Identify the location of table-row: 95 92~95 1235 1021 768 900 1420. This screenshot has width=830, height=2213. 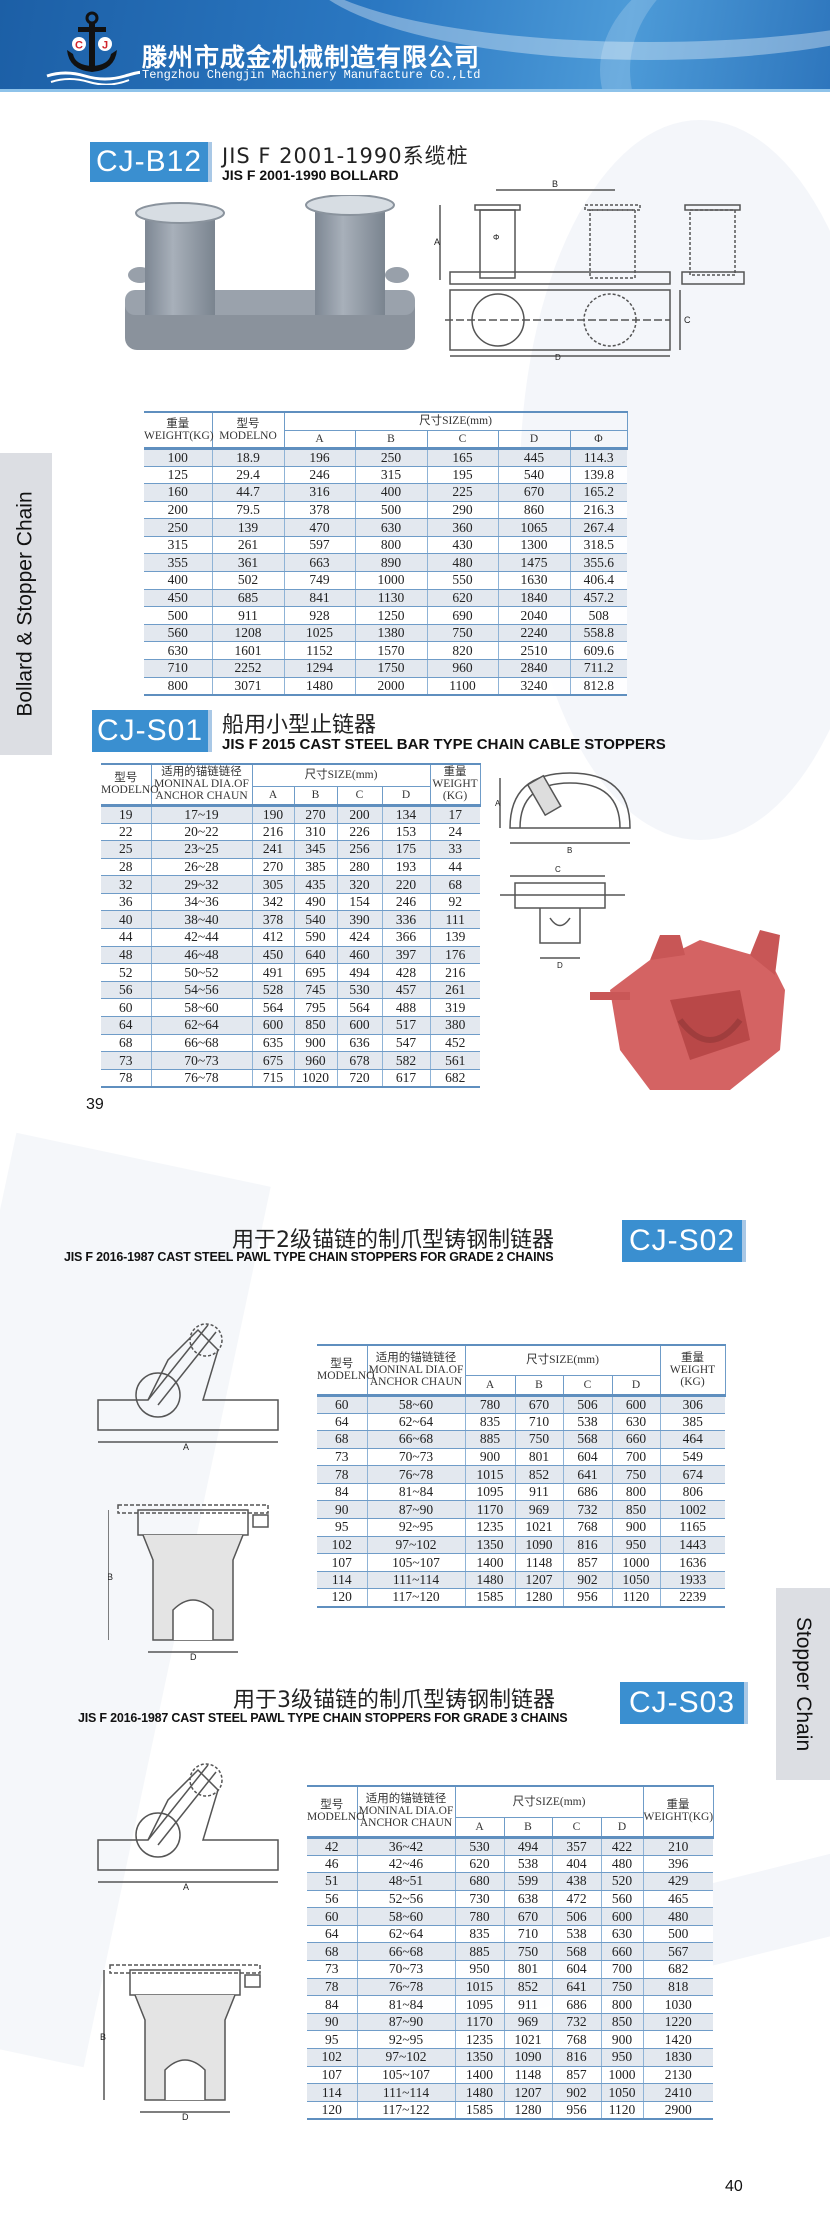
(510, 2040).